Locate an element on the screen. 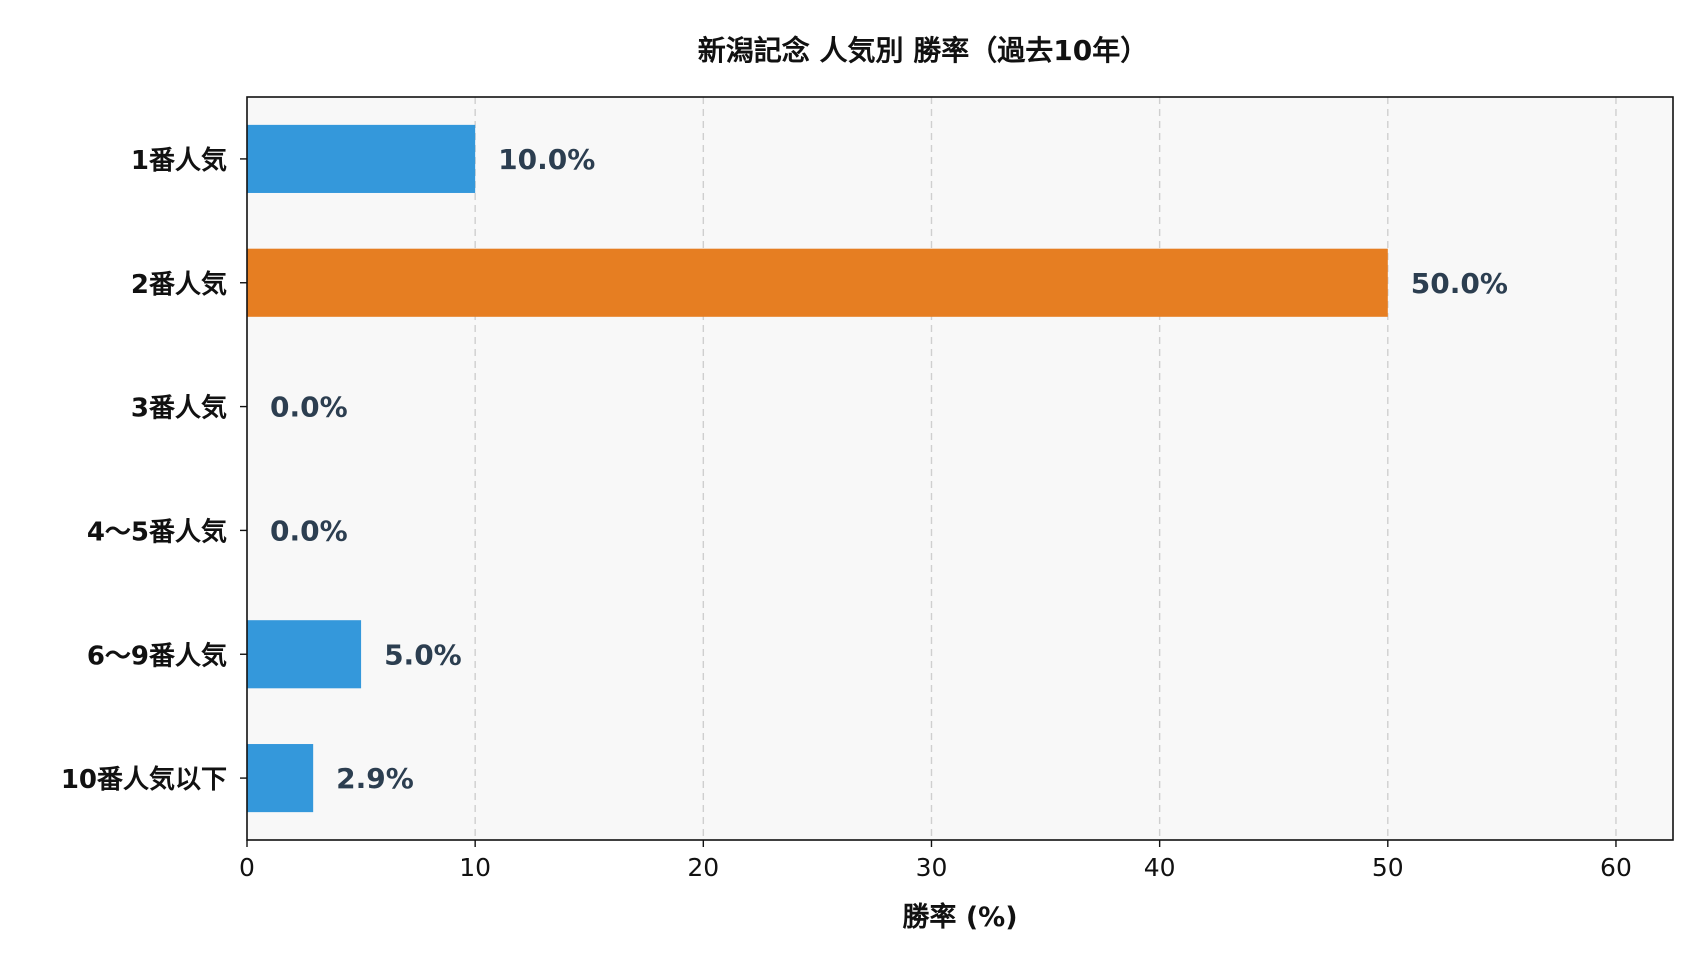 This screenshot has height=960, width=1700. x-axis: 0 10 20 30 40 50 60 is located at coordinates (935, 861).